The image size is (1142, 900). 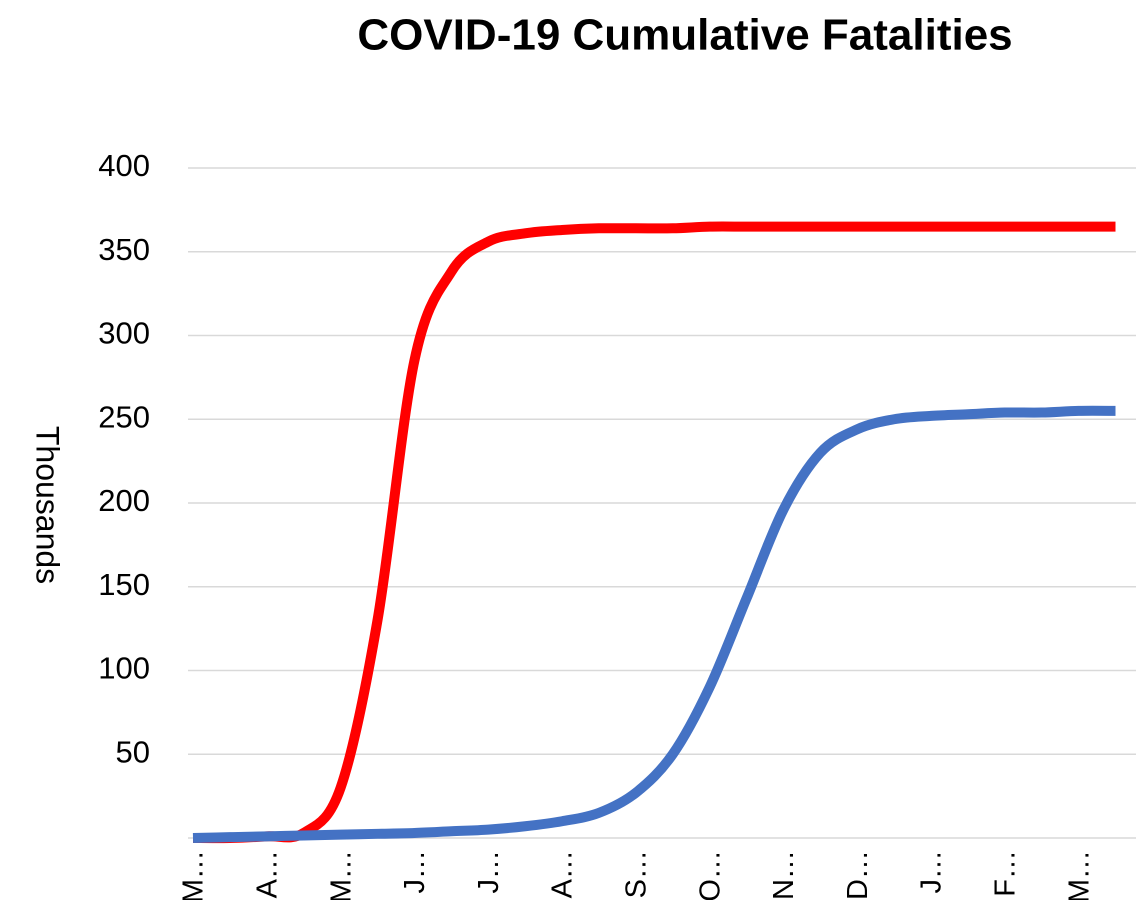 I want to click on y-tick-label: 200, so click(x=124, y=500).